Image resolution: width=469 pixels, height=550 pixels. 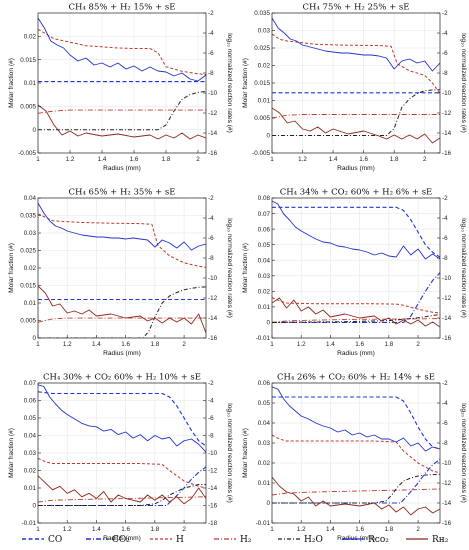 I want to click on y-tick-label: 0.06, so click(x=30, y=401).